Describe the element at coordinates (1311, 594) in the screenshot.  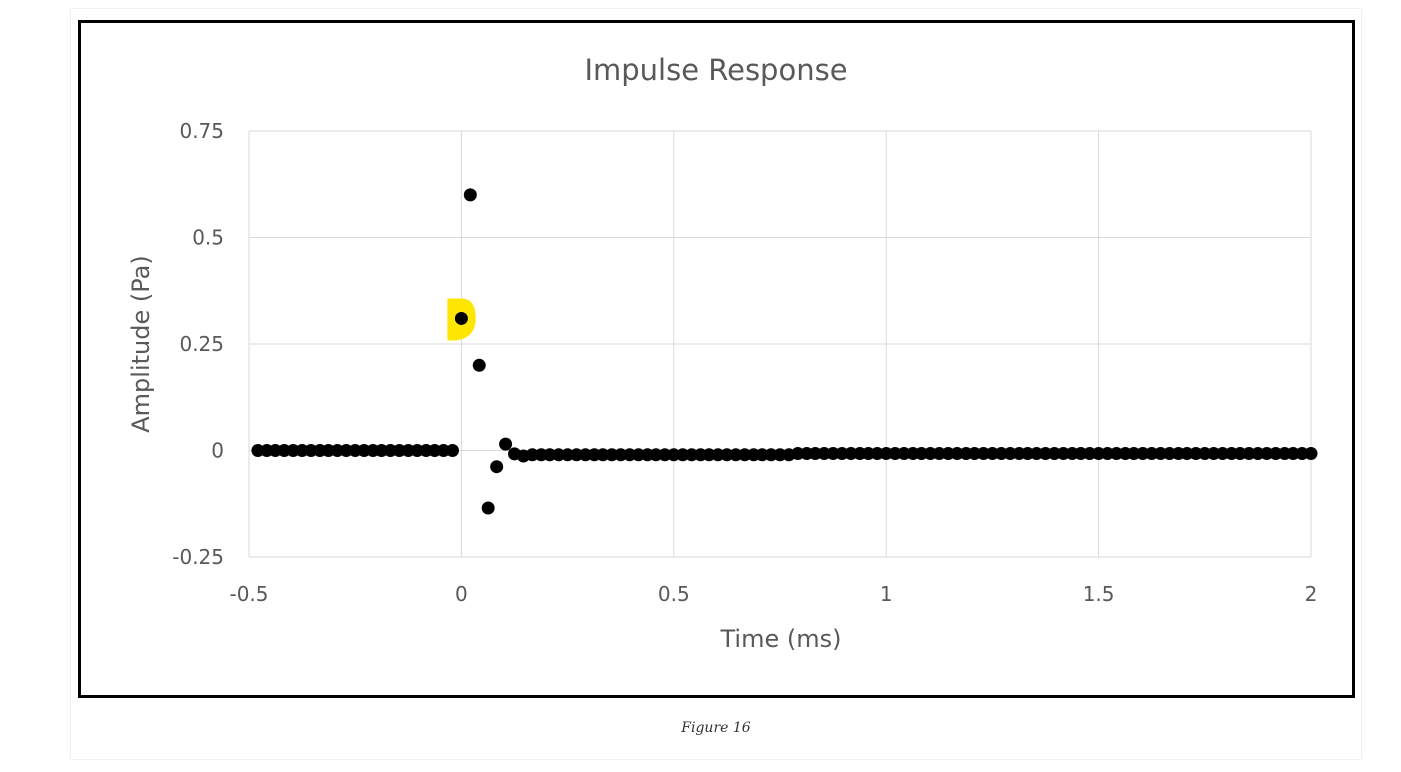
I see `x-tick-label: 2` at that location.